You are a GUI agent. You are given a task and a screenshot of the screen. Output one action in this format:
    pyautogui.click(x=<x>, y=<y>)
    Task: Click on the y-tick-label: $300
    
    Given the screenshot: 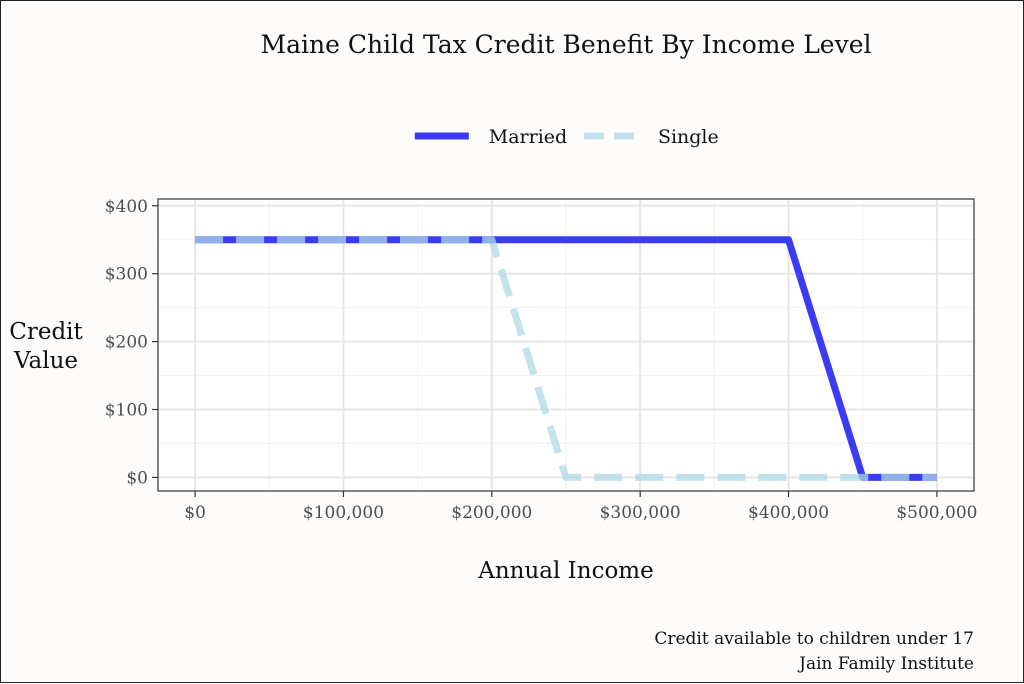 What is the action you would take?
    pyautogui.click(x=126, y=275)
    